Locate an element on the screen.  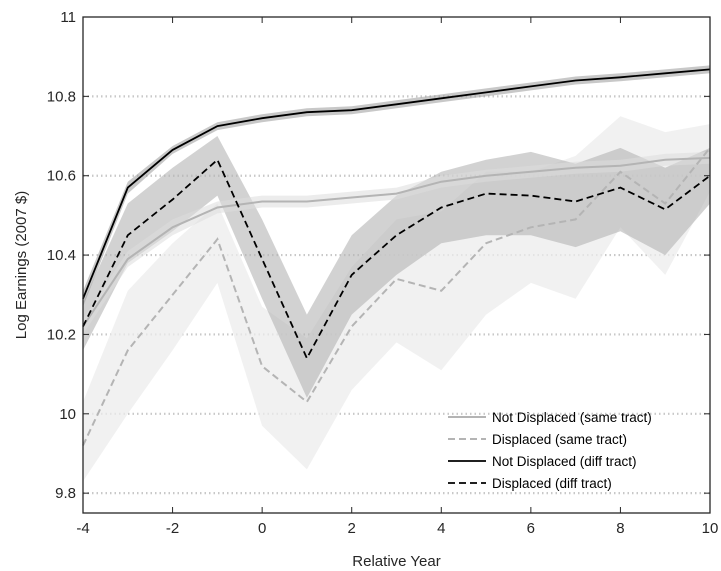
x-tick-label: -2 is located at coordinates (172, 528).